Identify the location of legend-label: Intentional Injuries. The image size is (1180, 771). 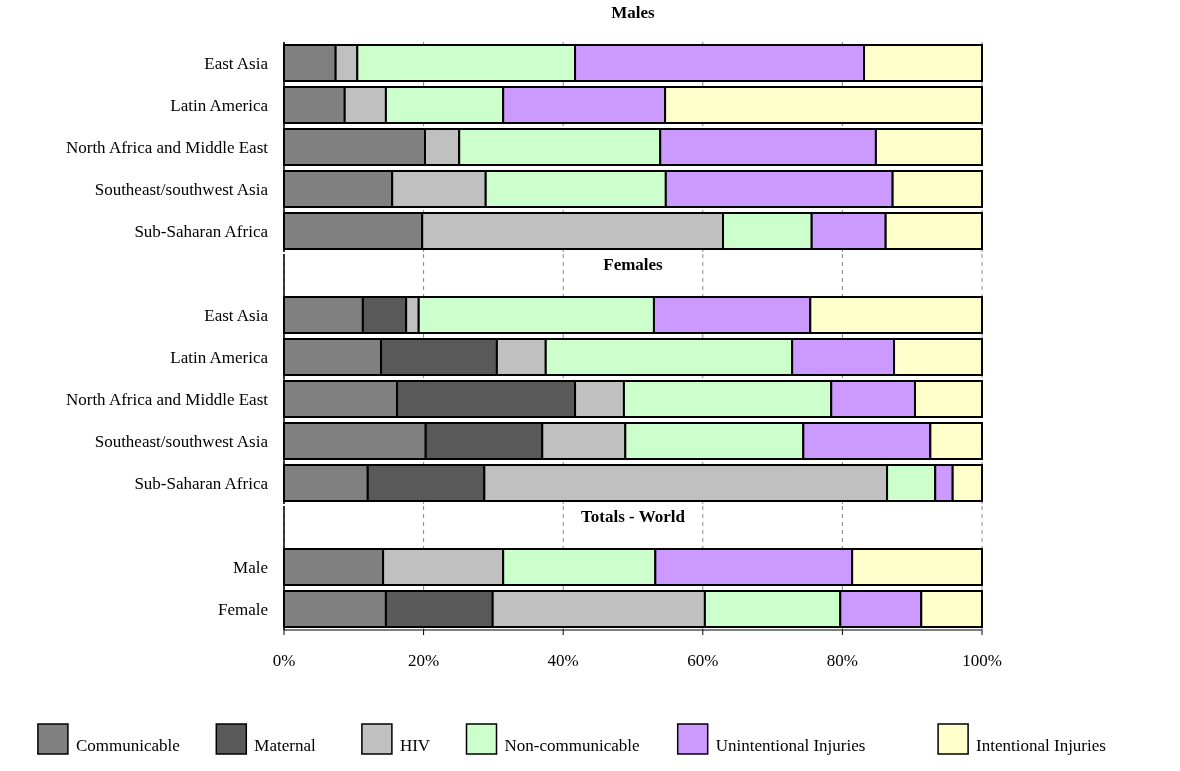
(1041, 745).